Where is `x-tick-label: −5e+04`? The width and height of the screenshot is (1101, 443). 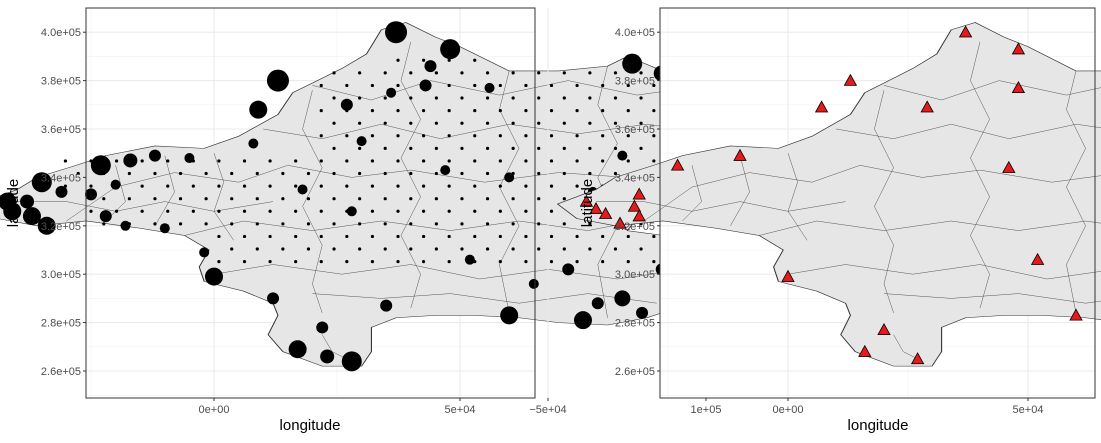
x-tick-label: −5e+04 is located at coordinates (547, 410).